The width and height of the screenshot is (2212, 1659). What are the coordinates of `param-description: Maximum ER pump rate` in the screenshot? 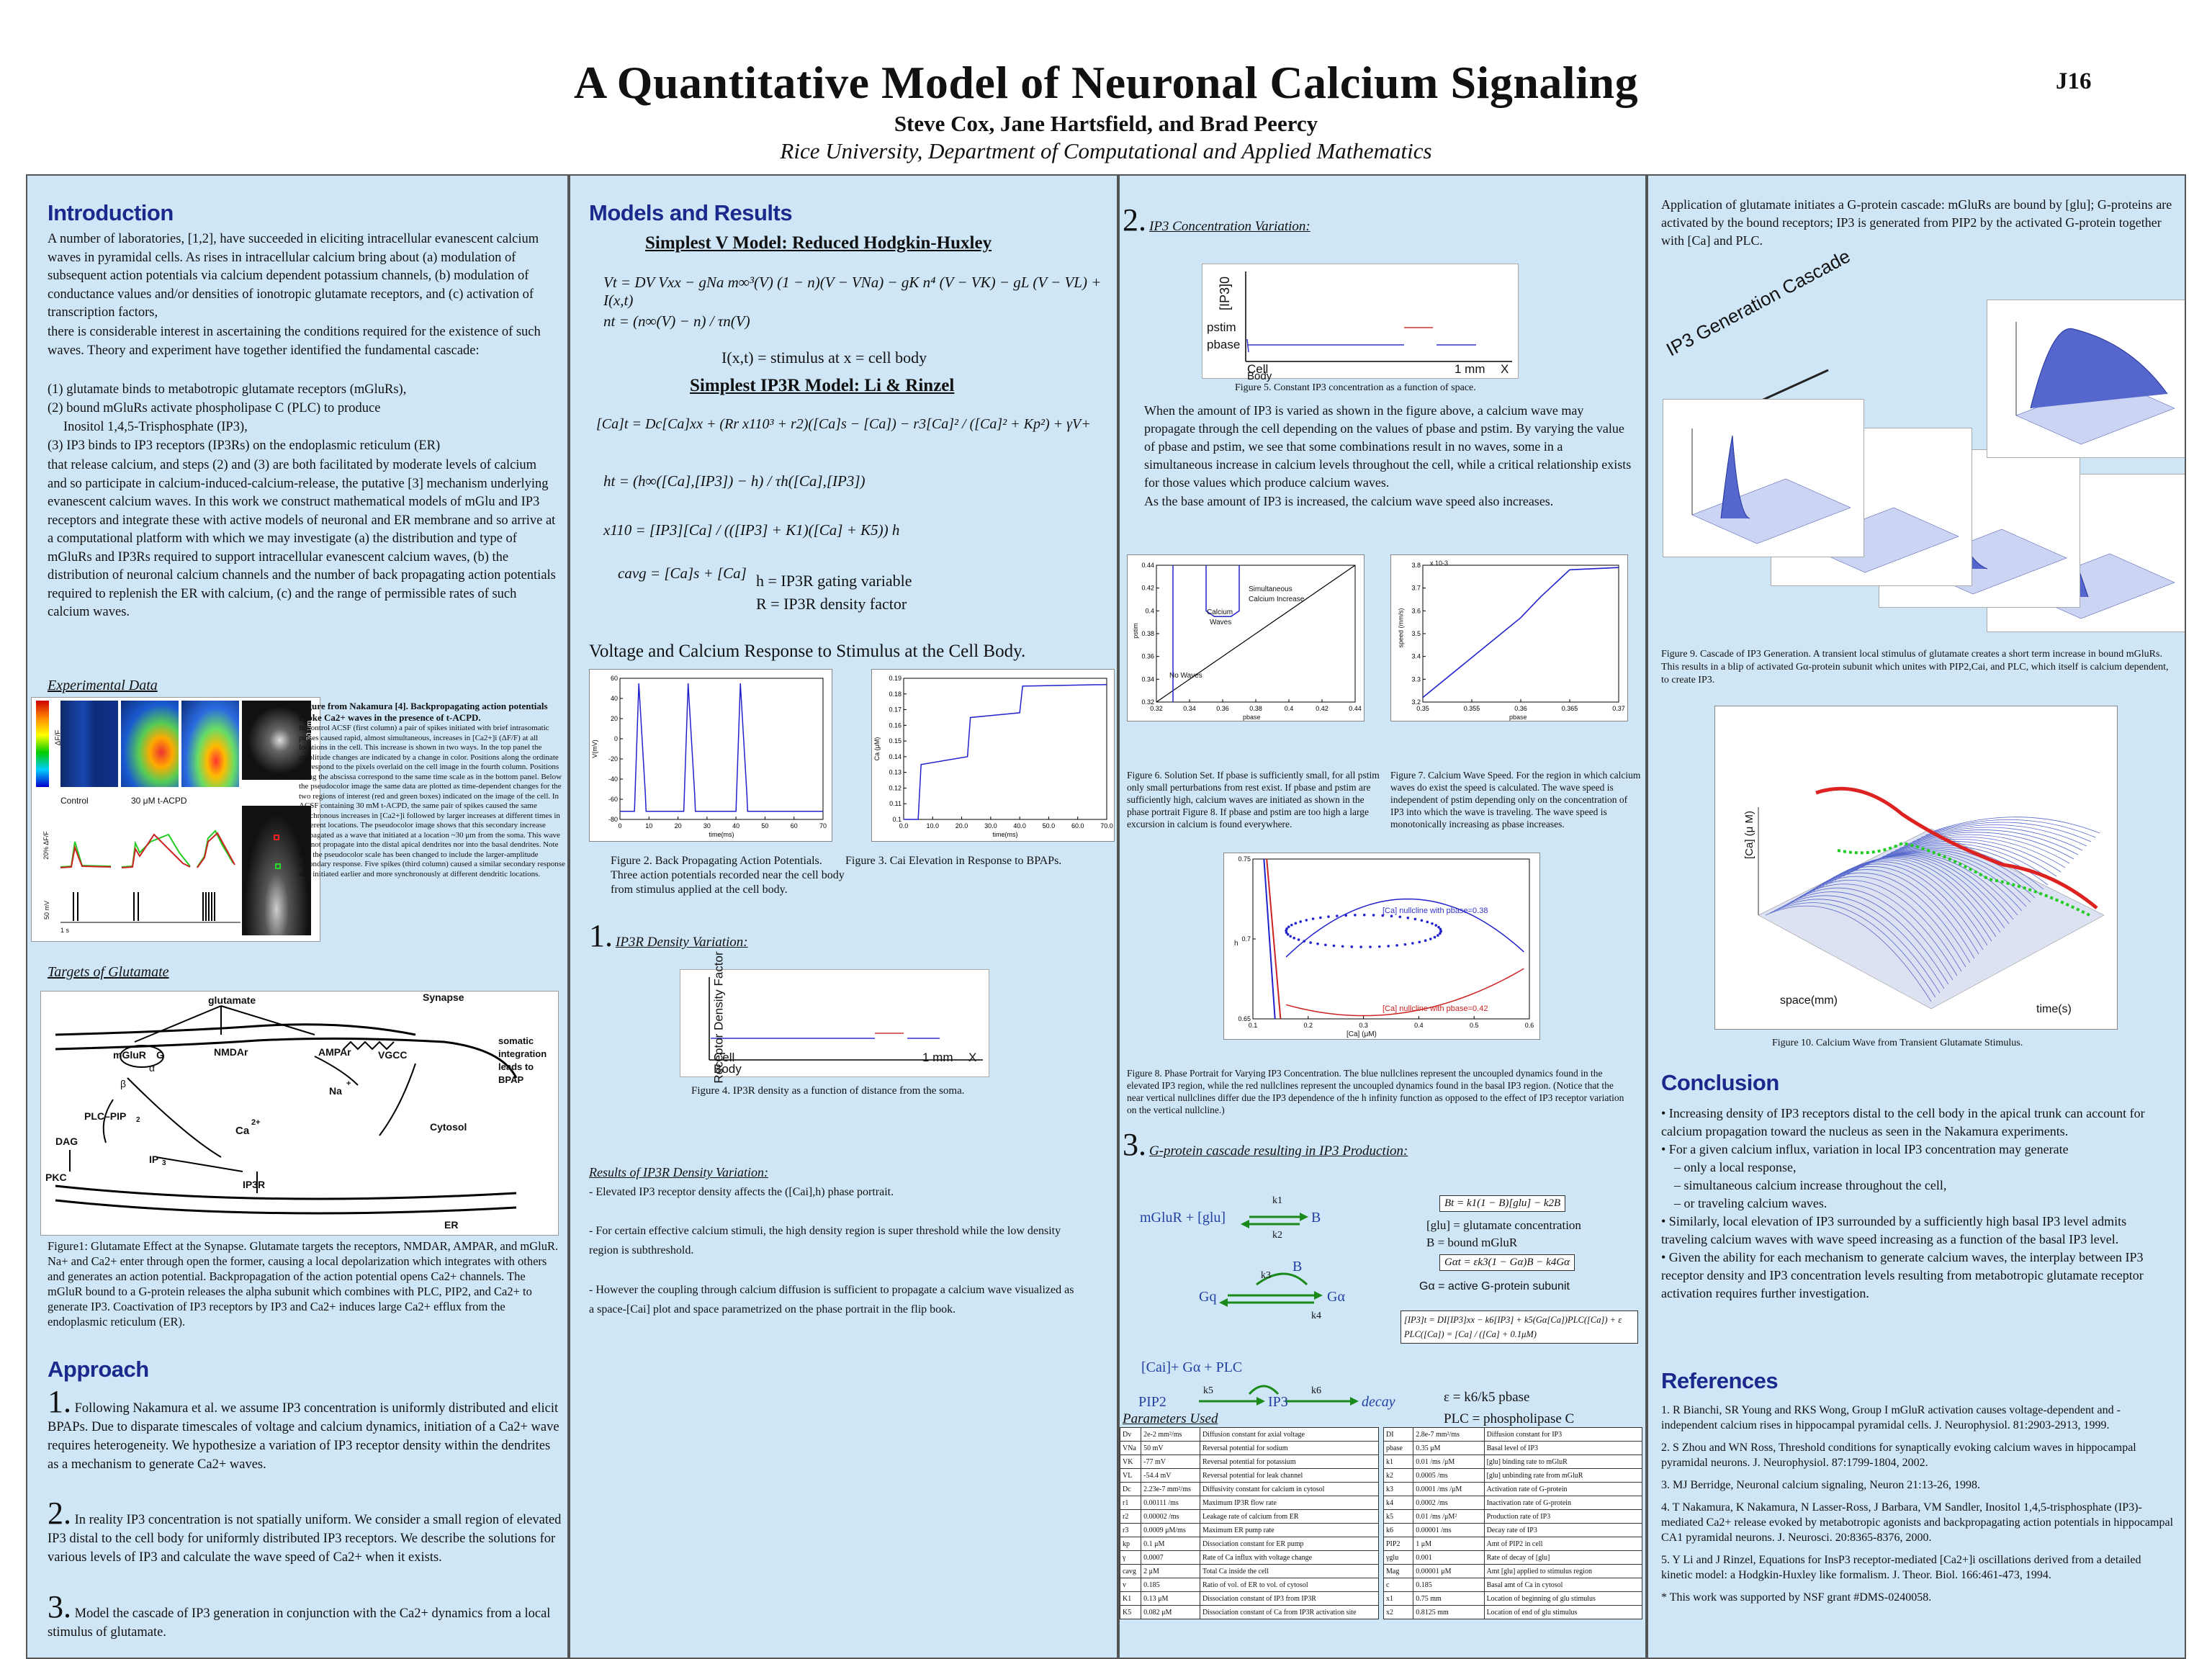 It's located at (1289, 1530).